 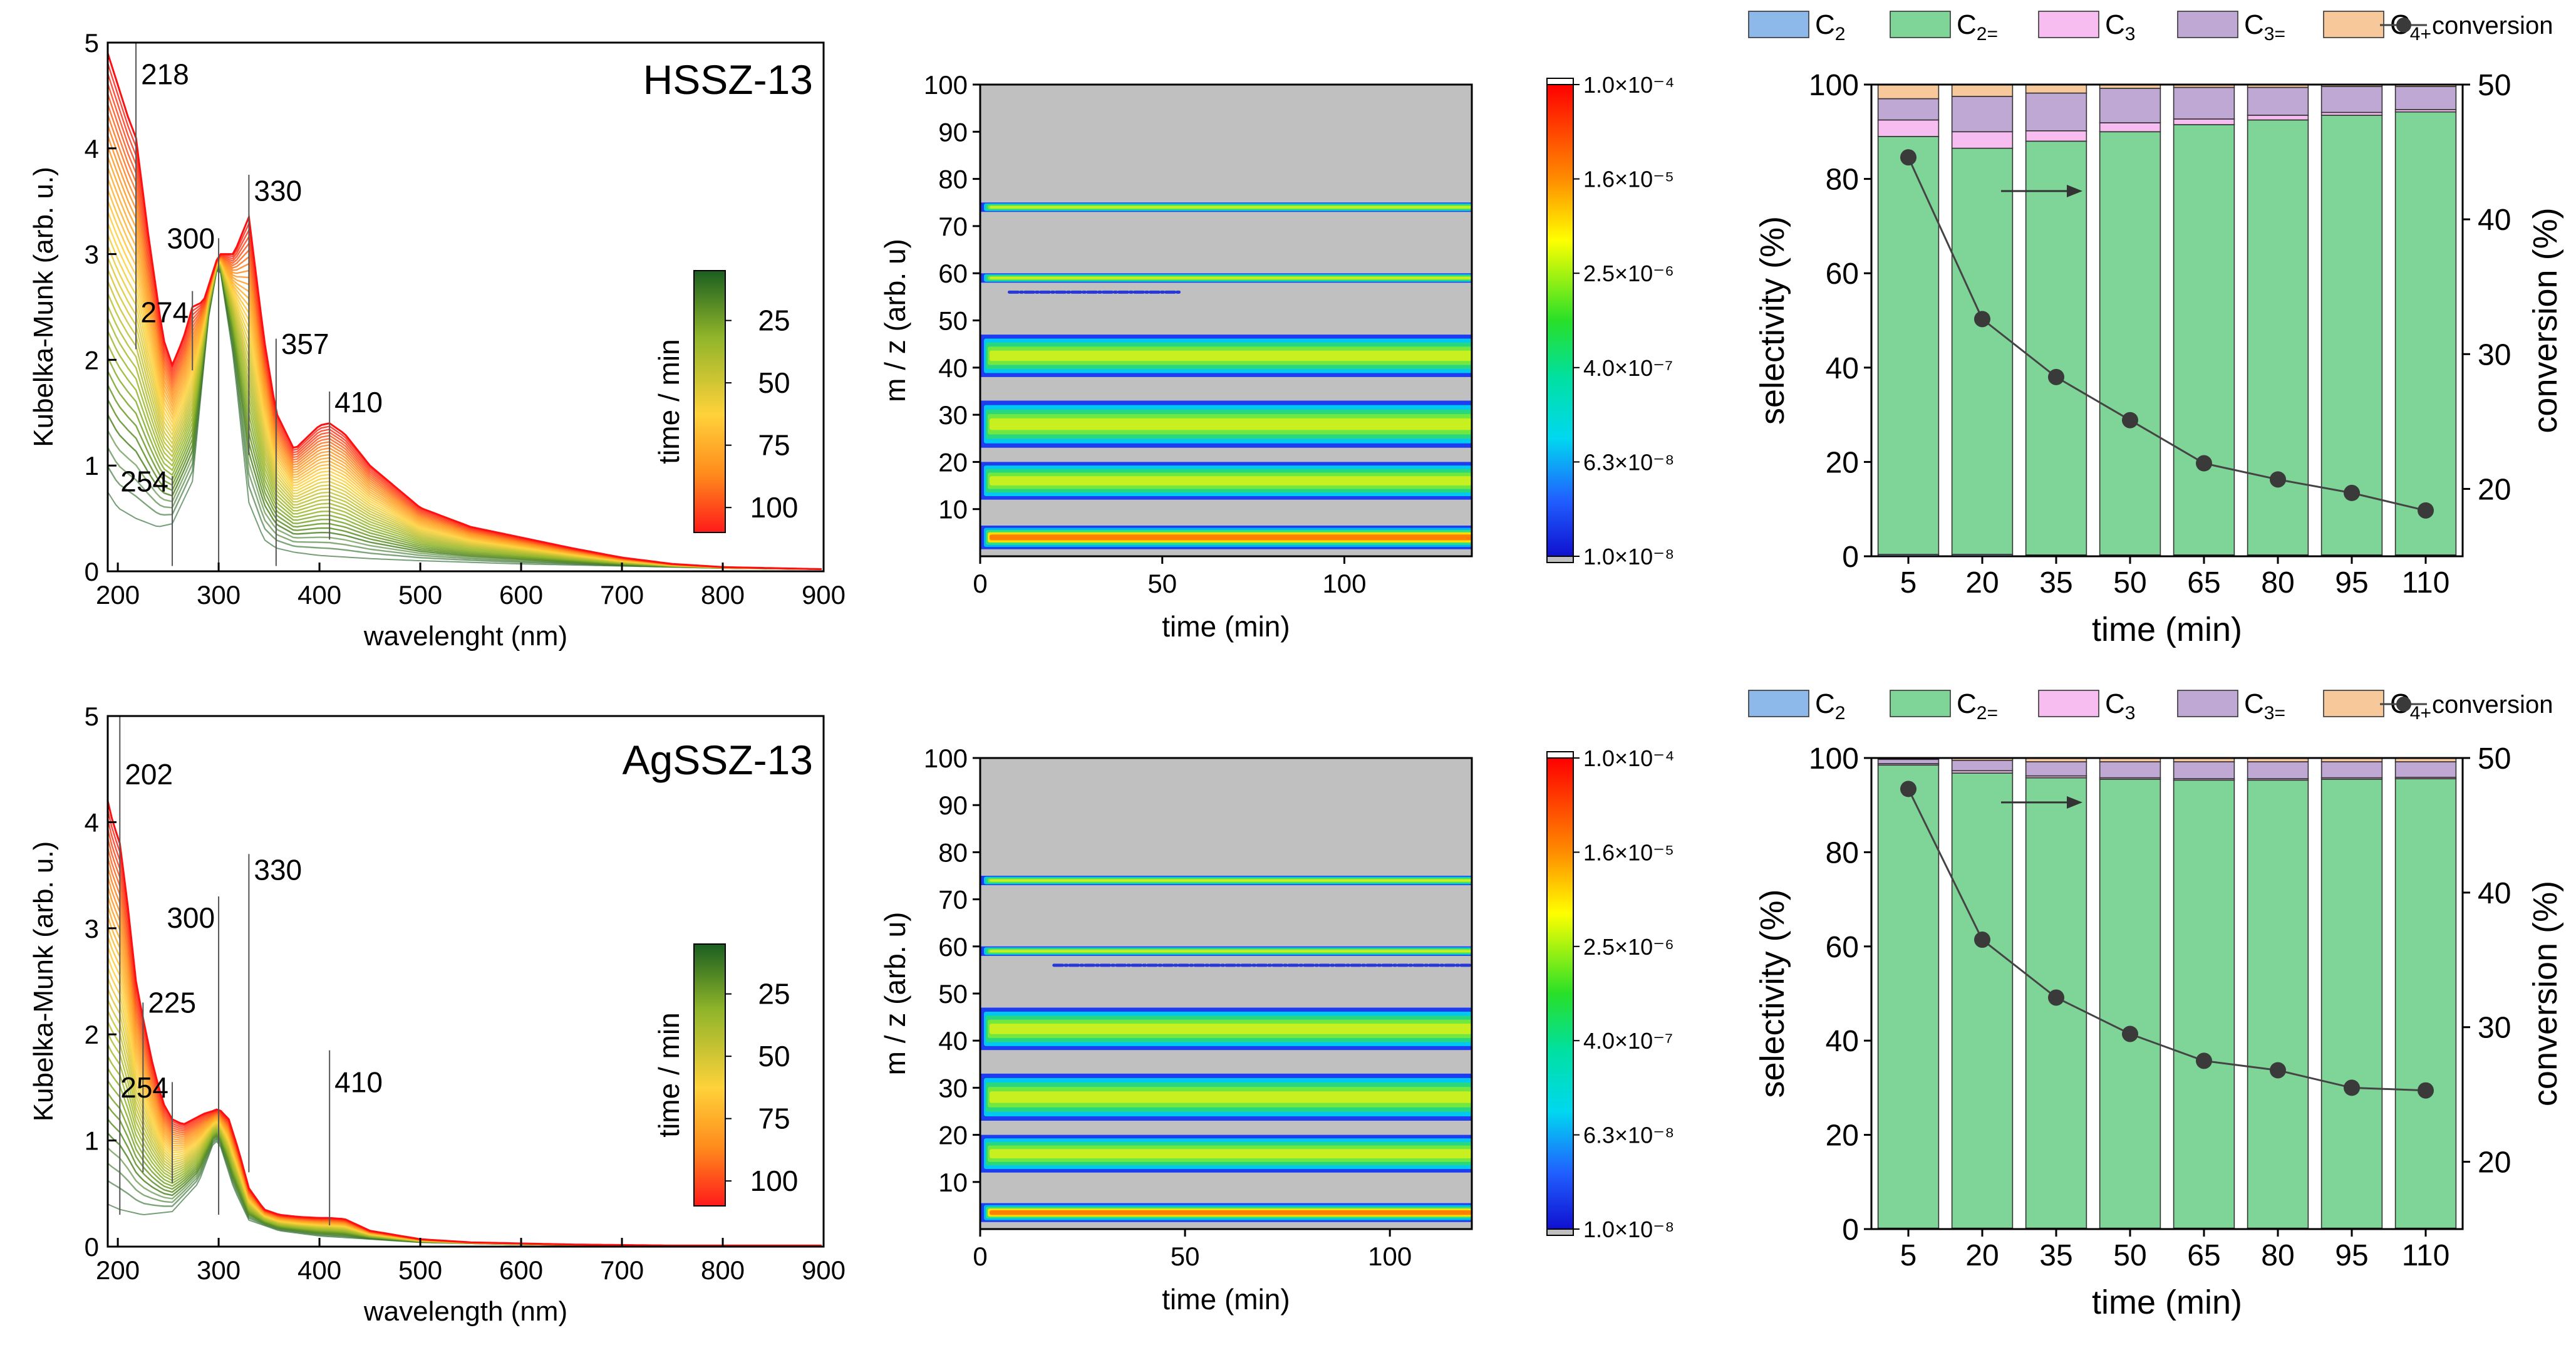 I want to click on peak-label-254: 254, so click(x=144, y=1087).